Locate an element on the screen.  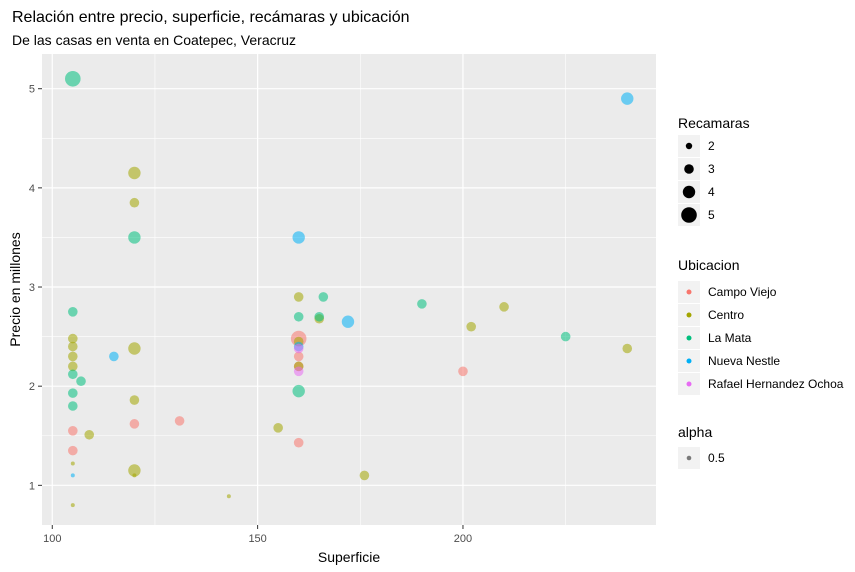
legend-alpha-keys: 0.5 is located at coordinates (701, 458).